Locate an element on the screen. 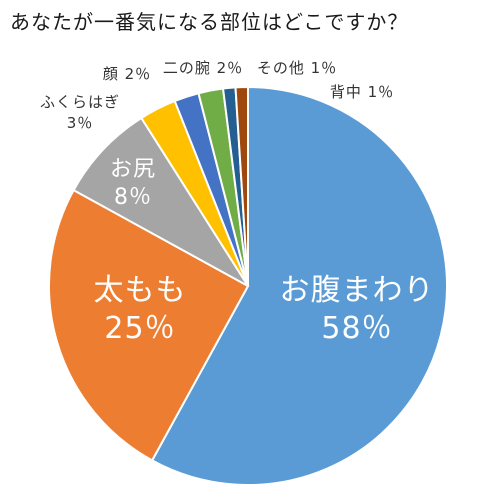 The image size is (500, 500). slice-label-4: 顔 2％ is located at coordinates (127, 74).